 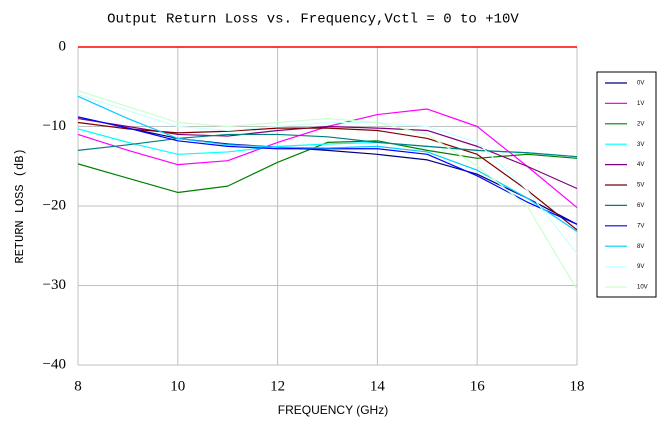 What do you see at coordinates (54, 126) in the screenshot?
I see `y-tick-label: −10` at bounding box center [54, 126].